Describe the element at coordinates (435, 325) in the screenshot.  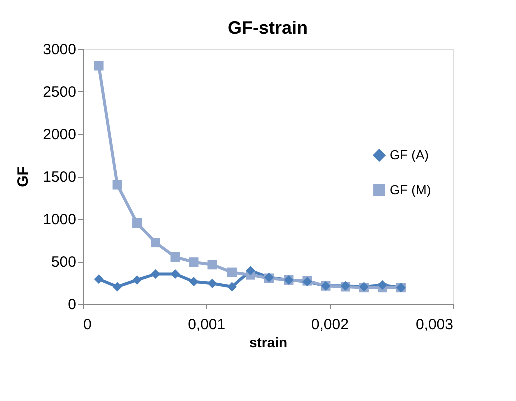
I see `x-tick-label: 0,003` at that location.